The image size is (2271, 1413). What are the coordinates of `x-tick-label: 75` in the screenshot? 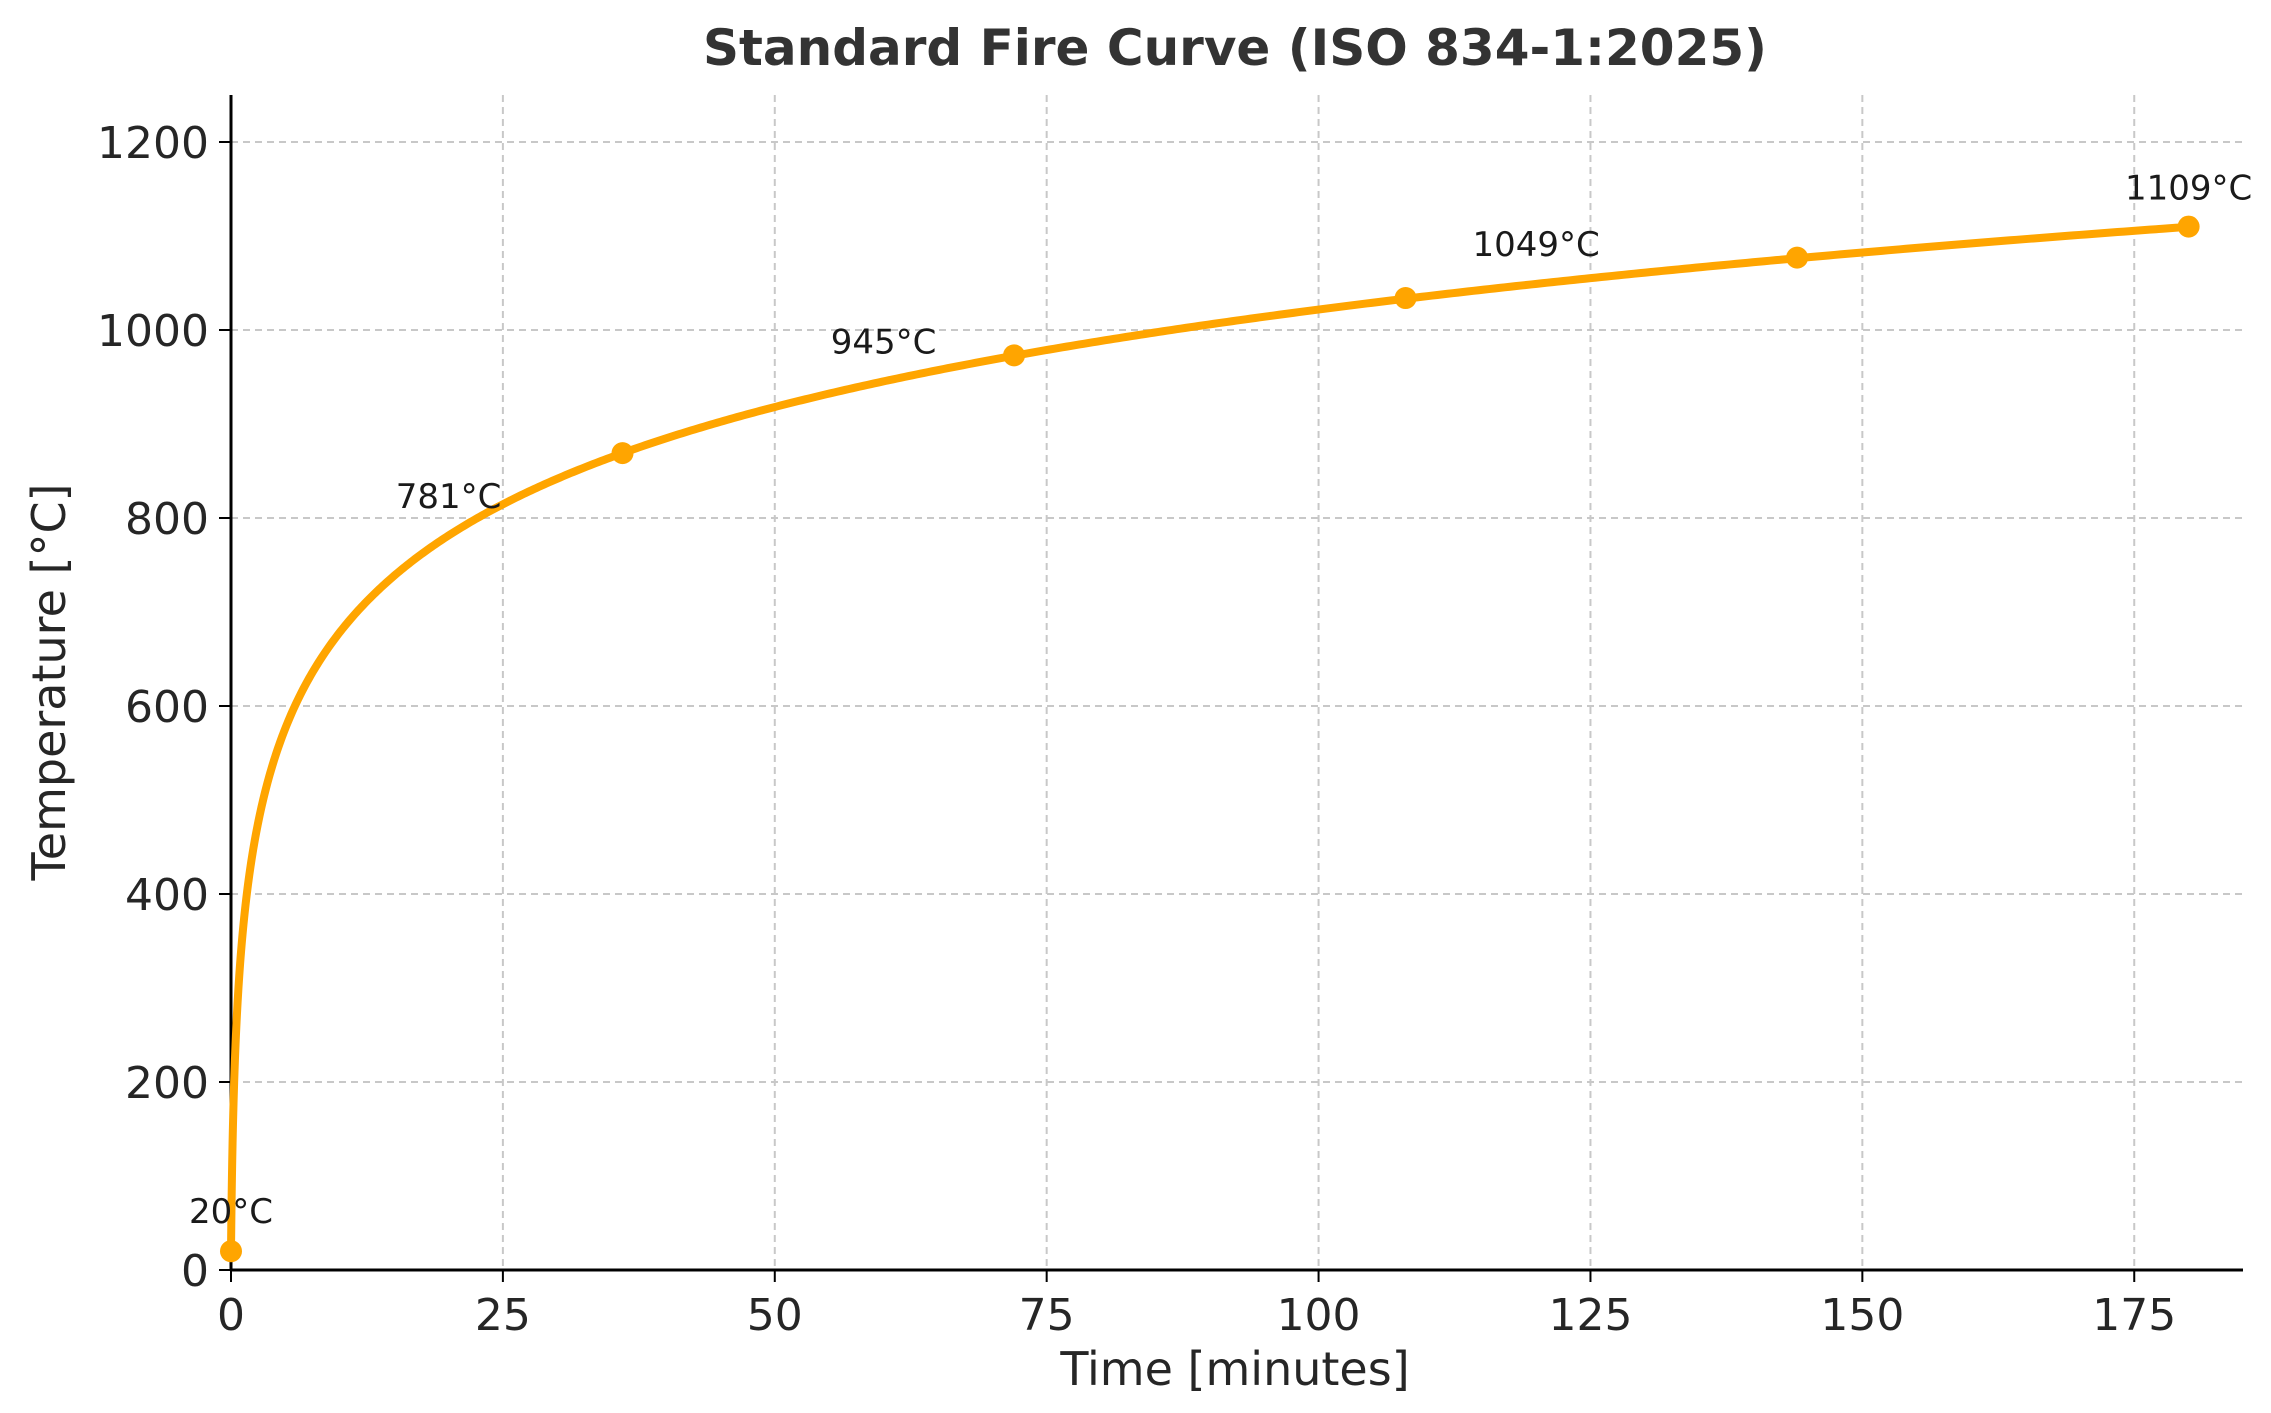 It's located at (1047, 1315).